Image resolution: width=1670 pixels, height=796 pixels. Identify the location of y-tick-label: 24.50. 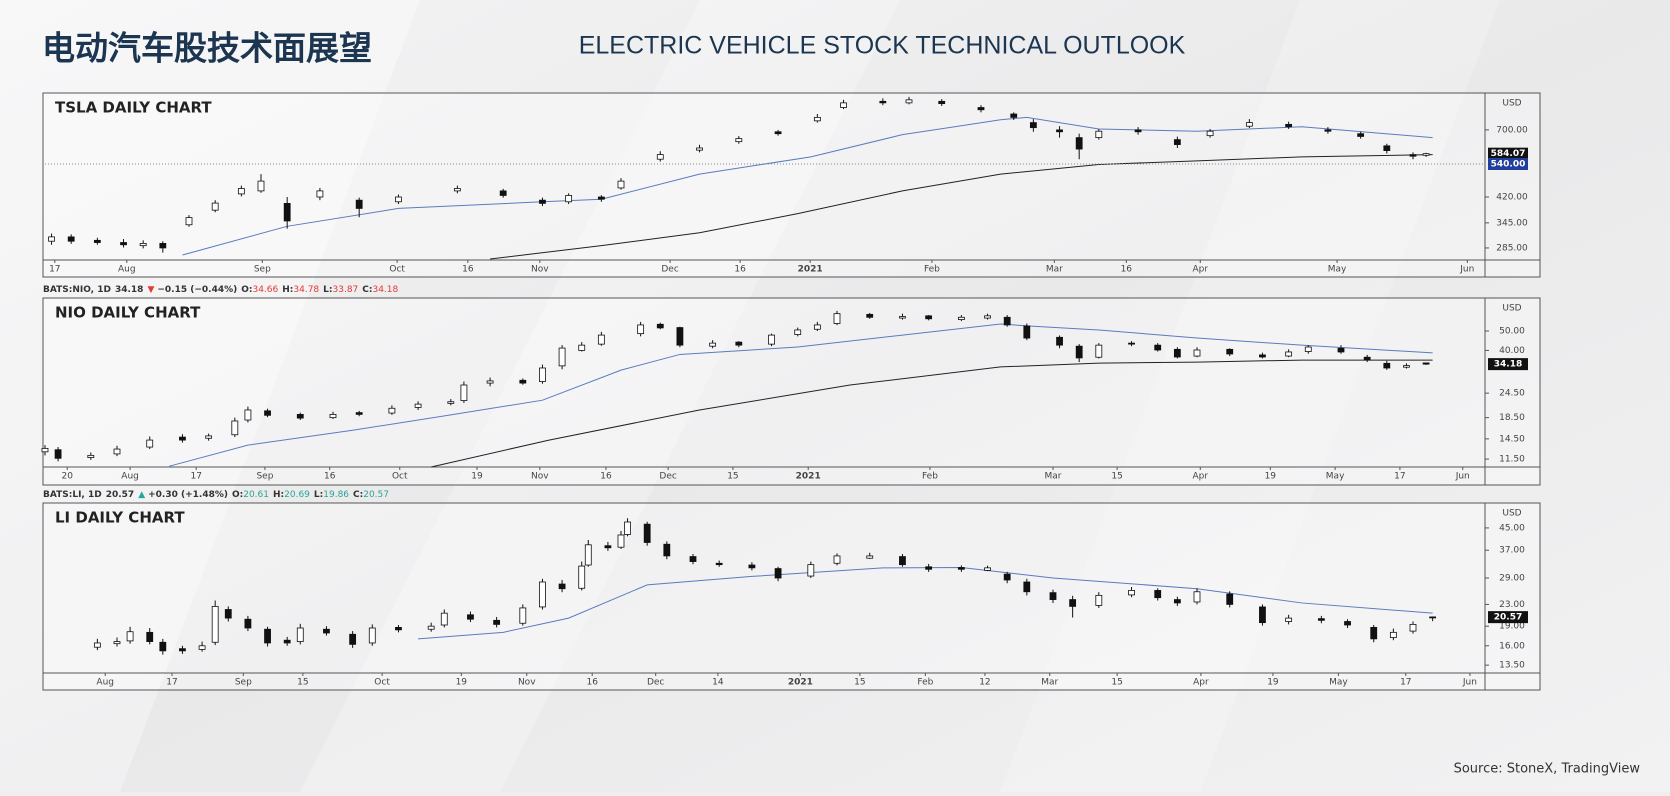
(1512, 394).